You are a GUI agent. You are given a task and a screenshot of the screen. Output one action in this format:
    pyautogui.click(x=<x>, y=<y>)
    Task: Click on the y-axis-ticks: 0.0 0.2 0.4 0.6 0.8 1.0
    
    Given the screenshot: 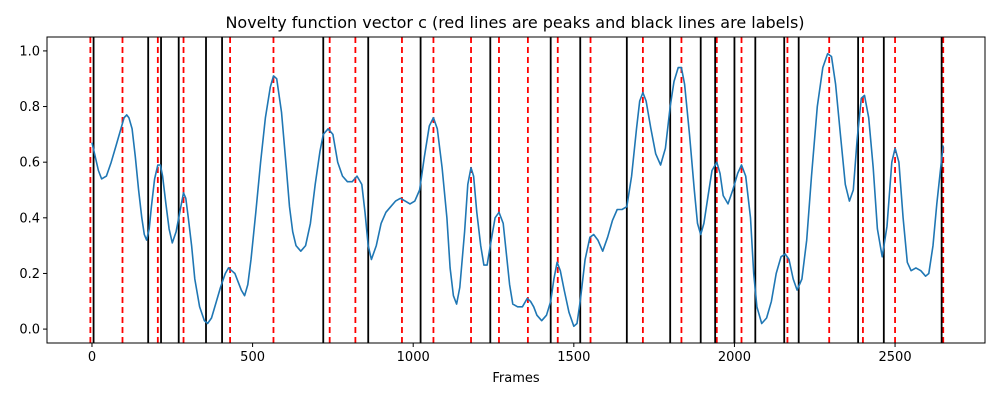 What is the action you would take?
    pyautogui.click(x=33, y=191)
    